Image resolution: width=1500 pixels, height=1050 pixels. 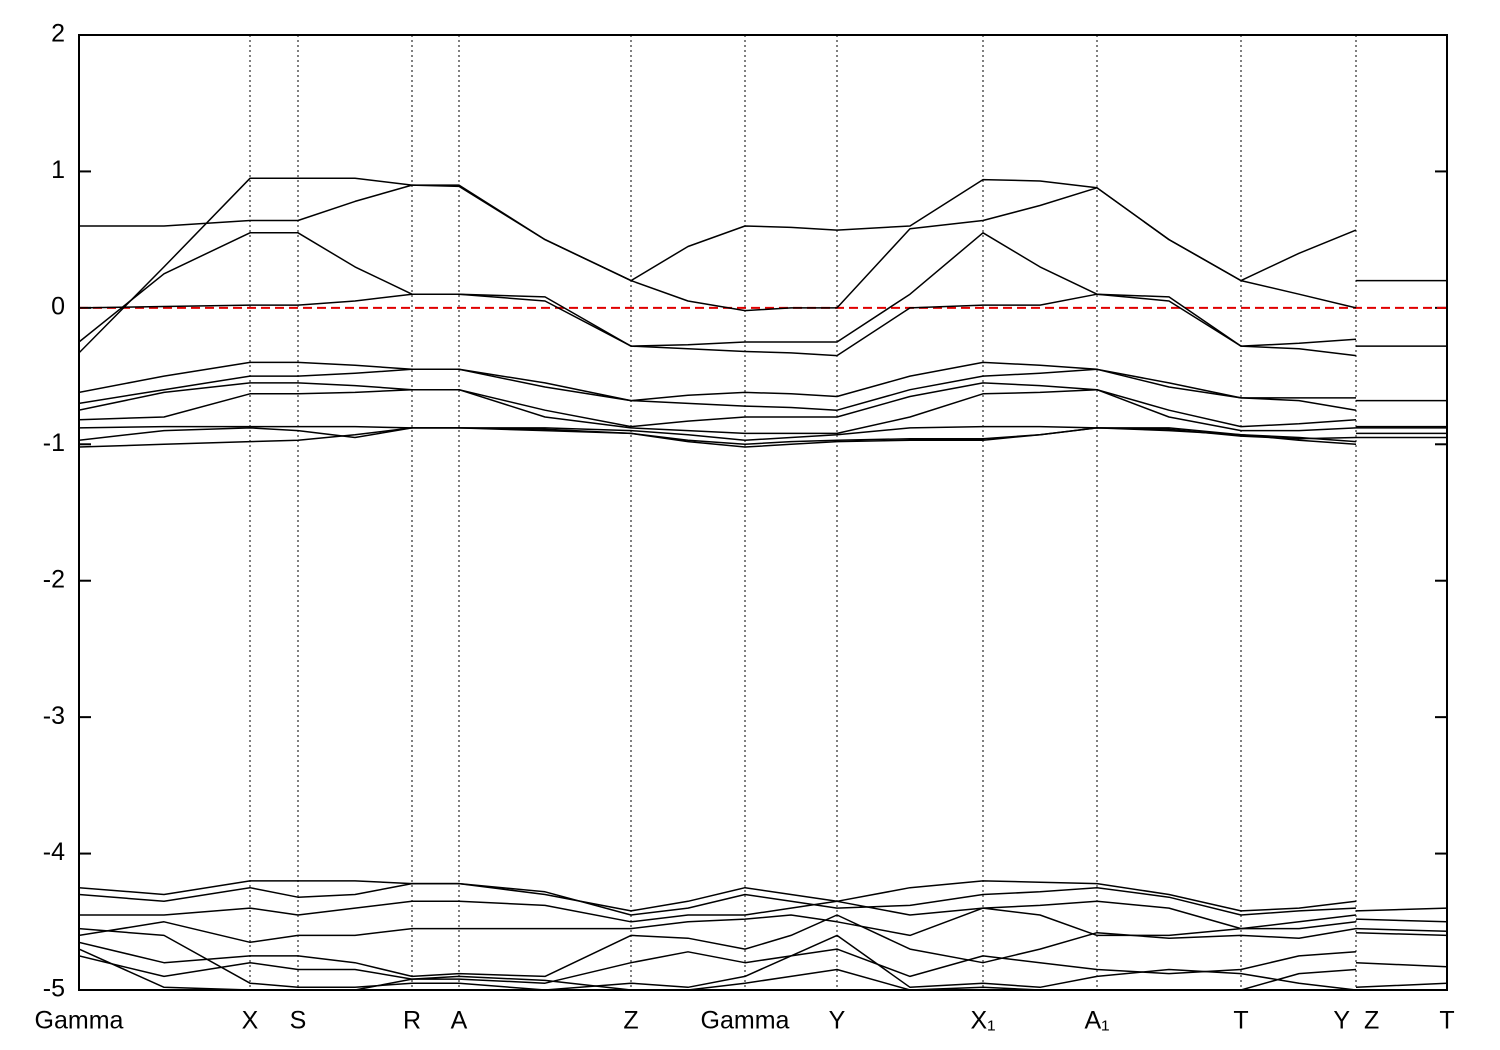 I want to click on x-tick-label: X, so click(x=250, y=1021).